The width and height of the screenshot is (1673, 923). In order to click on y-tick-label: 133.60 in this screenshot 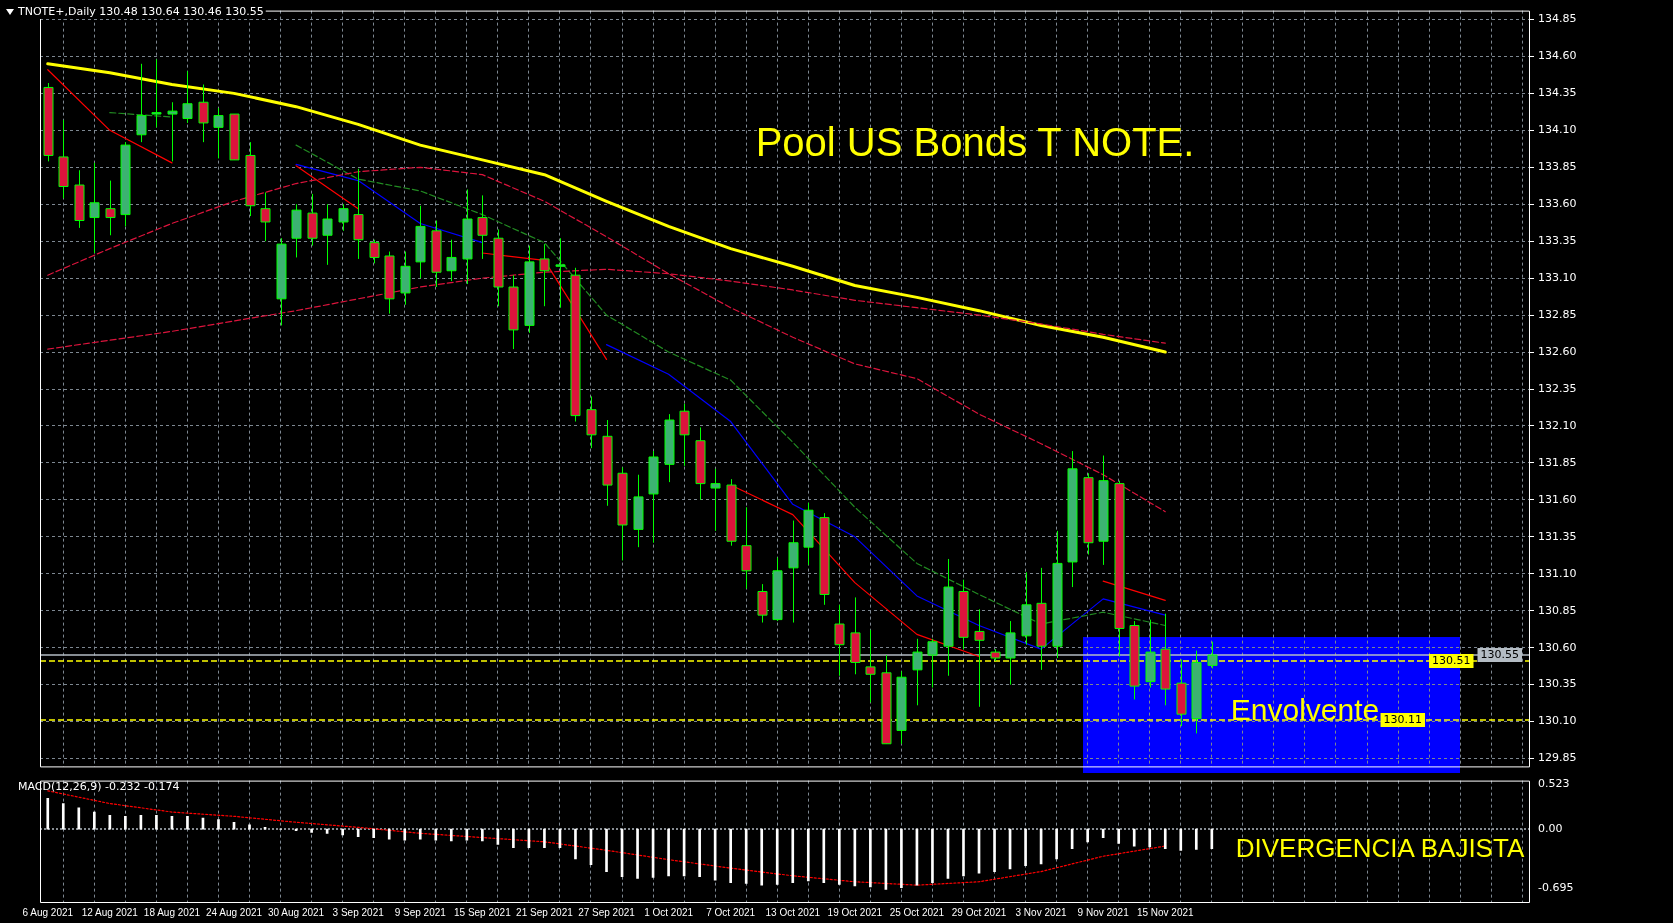, I will do `click(1557, 204)`.